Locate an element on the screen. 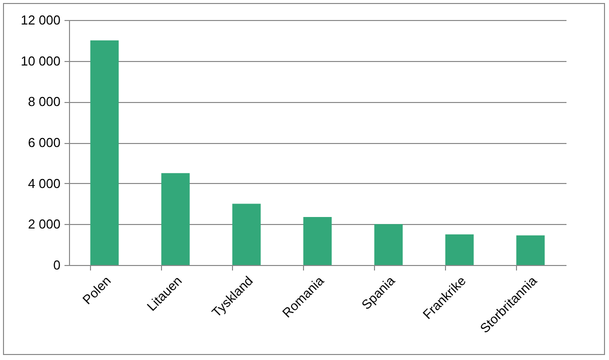 The height and width of the screenshot is (360, 609). y-tick-label: 12 000 is located at coordinates (40, 20).